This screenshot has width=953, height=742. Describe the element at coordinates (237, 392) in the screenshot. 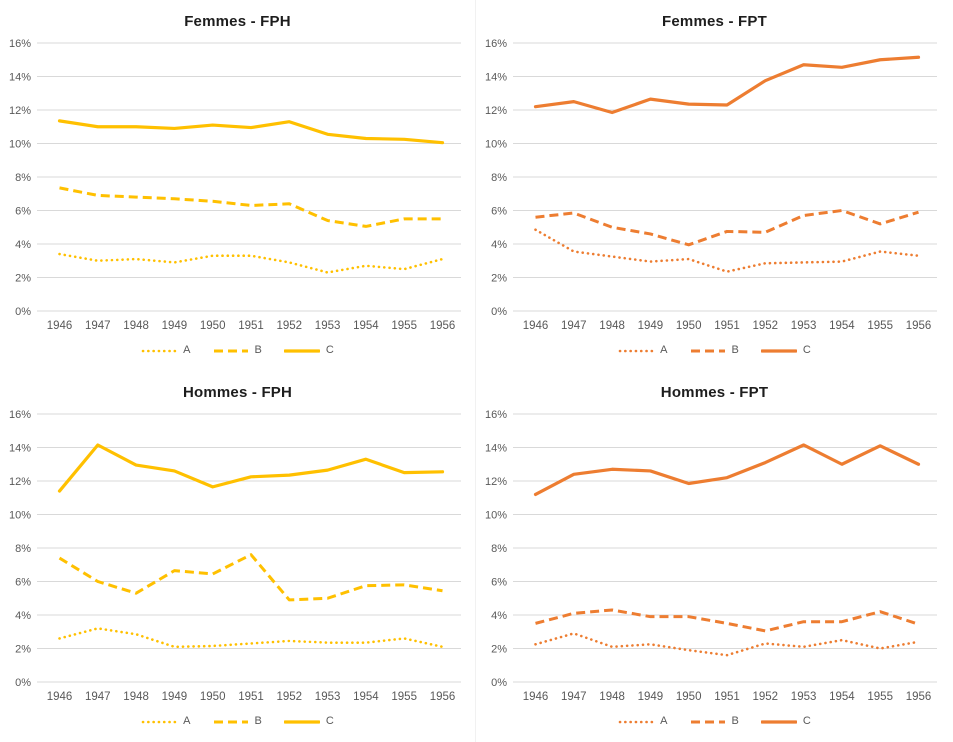

I see `chart-title: Hommes - FPH` at that location.